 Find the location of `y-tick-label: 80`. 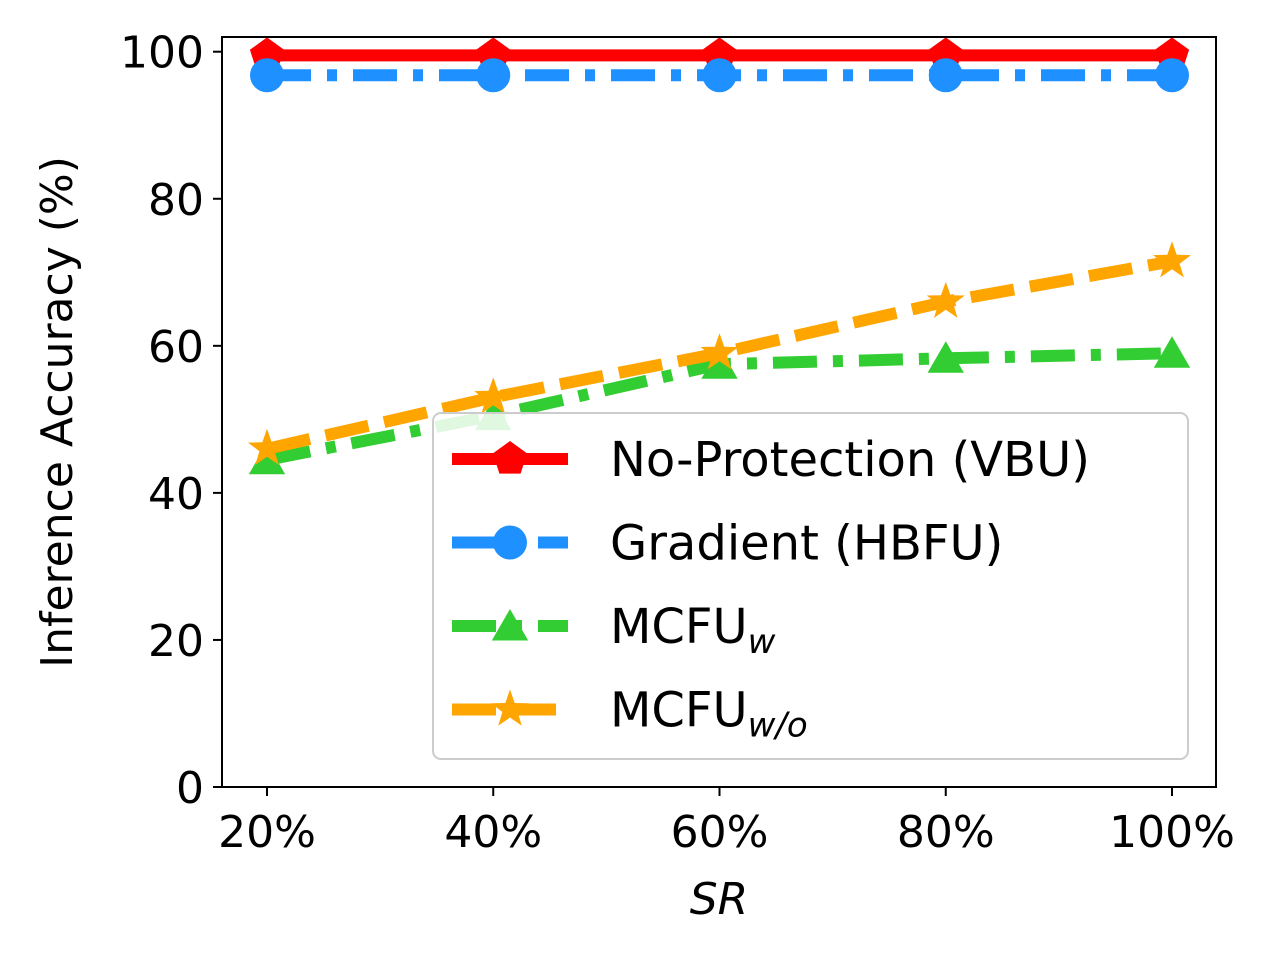

y-tick-label: 80 is located at coordinates (176, 200).